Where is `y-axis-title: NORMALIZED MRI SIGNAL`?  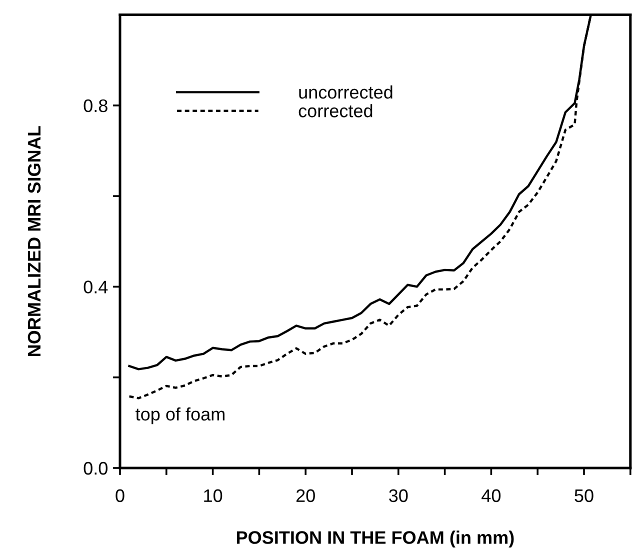 y-axis-title: NORMALIZED MRI SIGNAL is located at coordinates (34, 241).